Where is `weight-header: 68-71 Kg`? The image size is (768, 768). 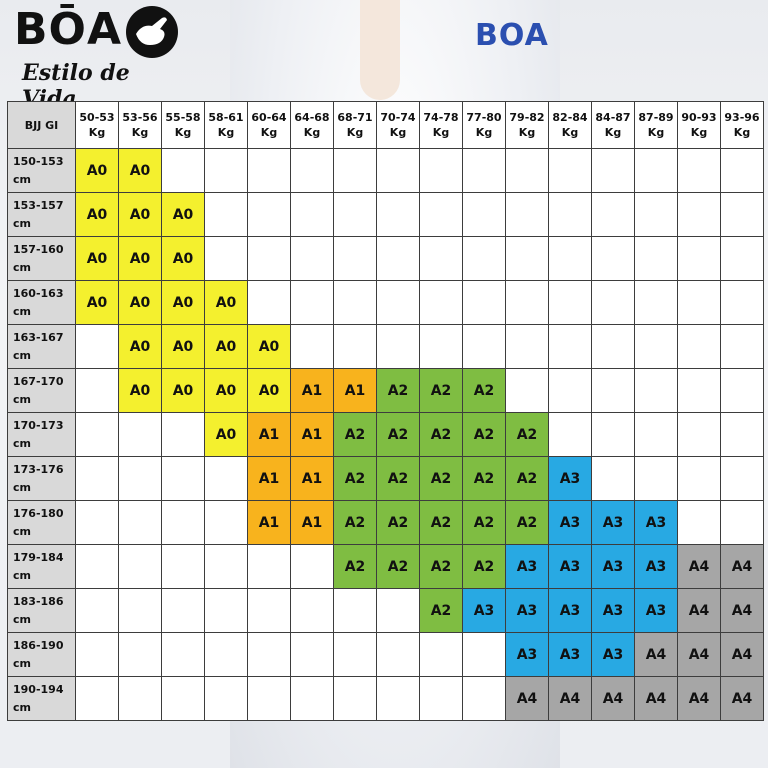
weight-header: 68-71 Kg is located at coordinates (355, 125).